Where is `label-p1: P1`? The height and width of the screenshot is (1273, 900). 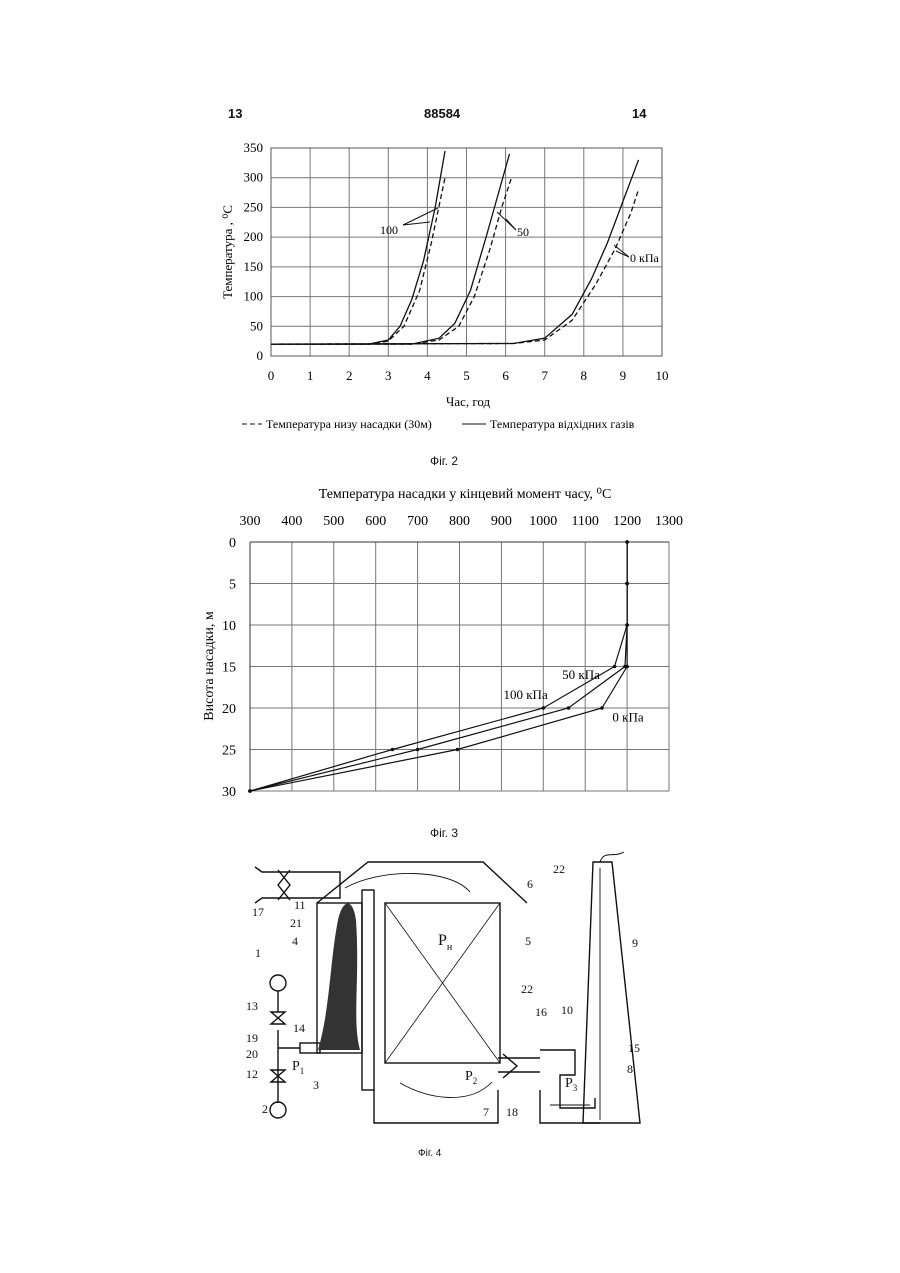 label-p1: P1 is located at coordinates (298, 1067).